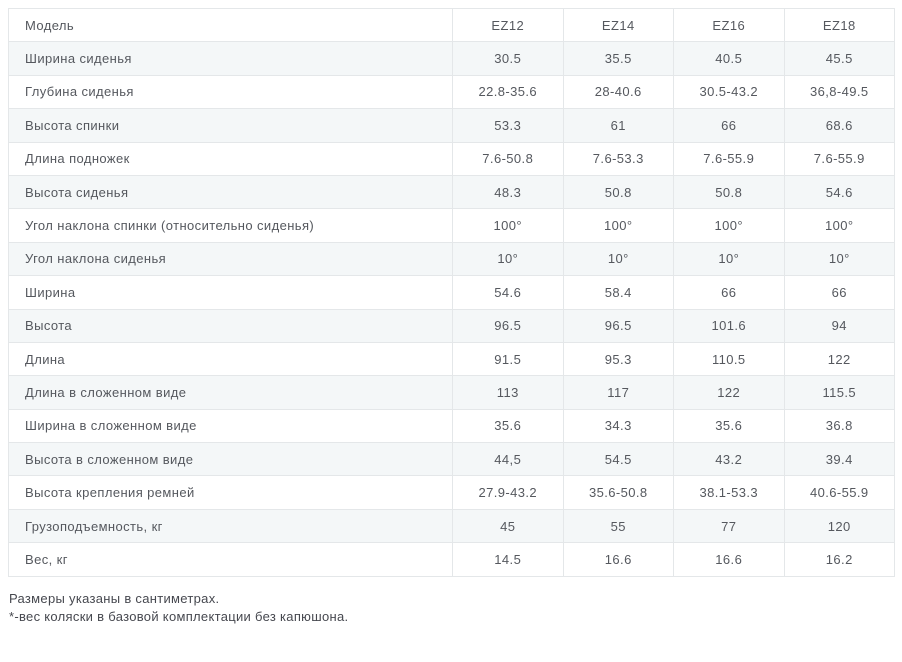 The width and height of the screenshot is (902, 662). I want to click on row-label: Грузоподъемность, кг, so click(230, 526).